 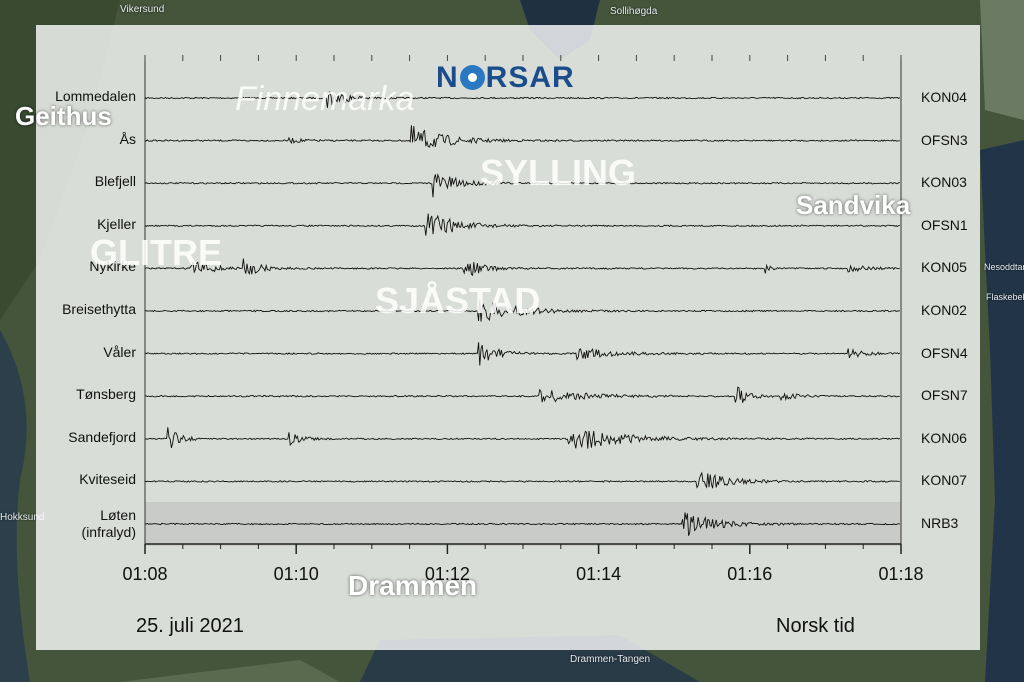 What do you see at coordinates (296, 574) in the screenshot?
I see `time-tick-label: 01:10` at bounding box center [296, 574].